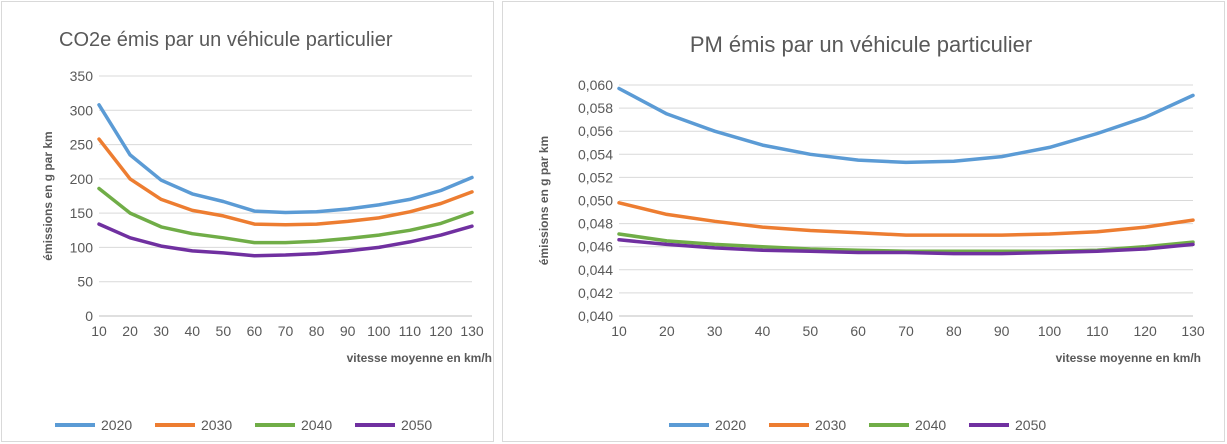  I want to click on y-tick-label: 0,046, so click(595, 247).